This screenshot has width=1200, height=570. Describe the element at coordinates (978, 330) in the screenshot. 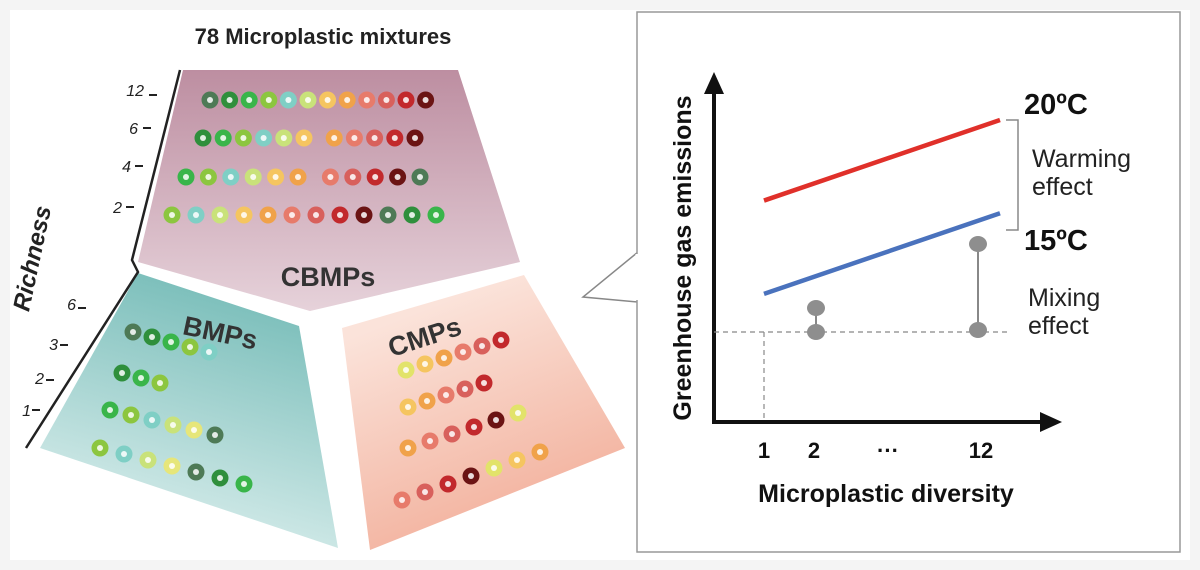

I see `marker-12-base` at that location.